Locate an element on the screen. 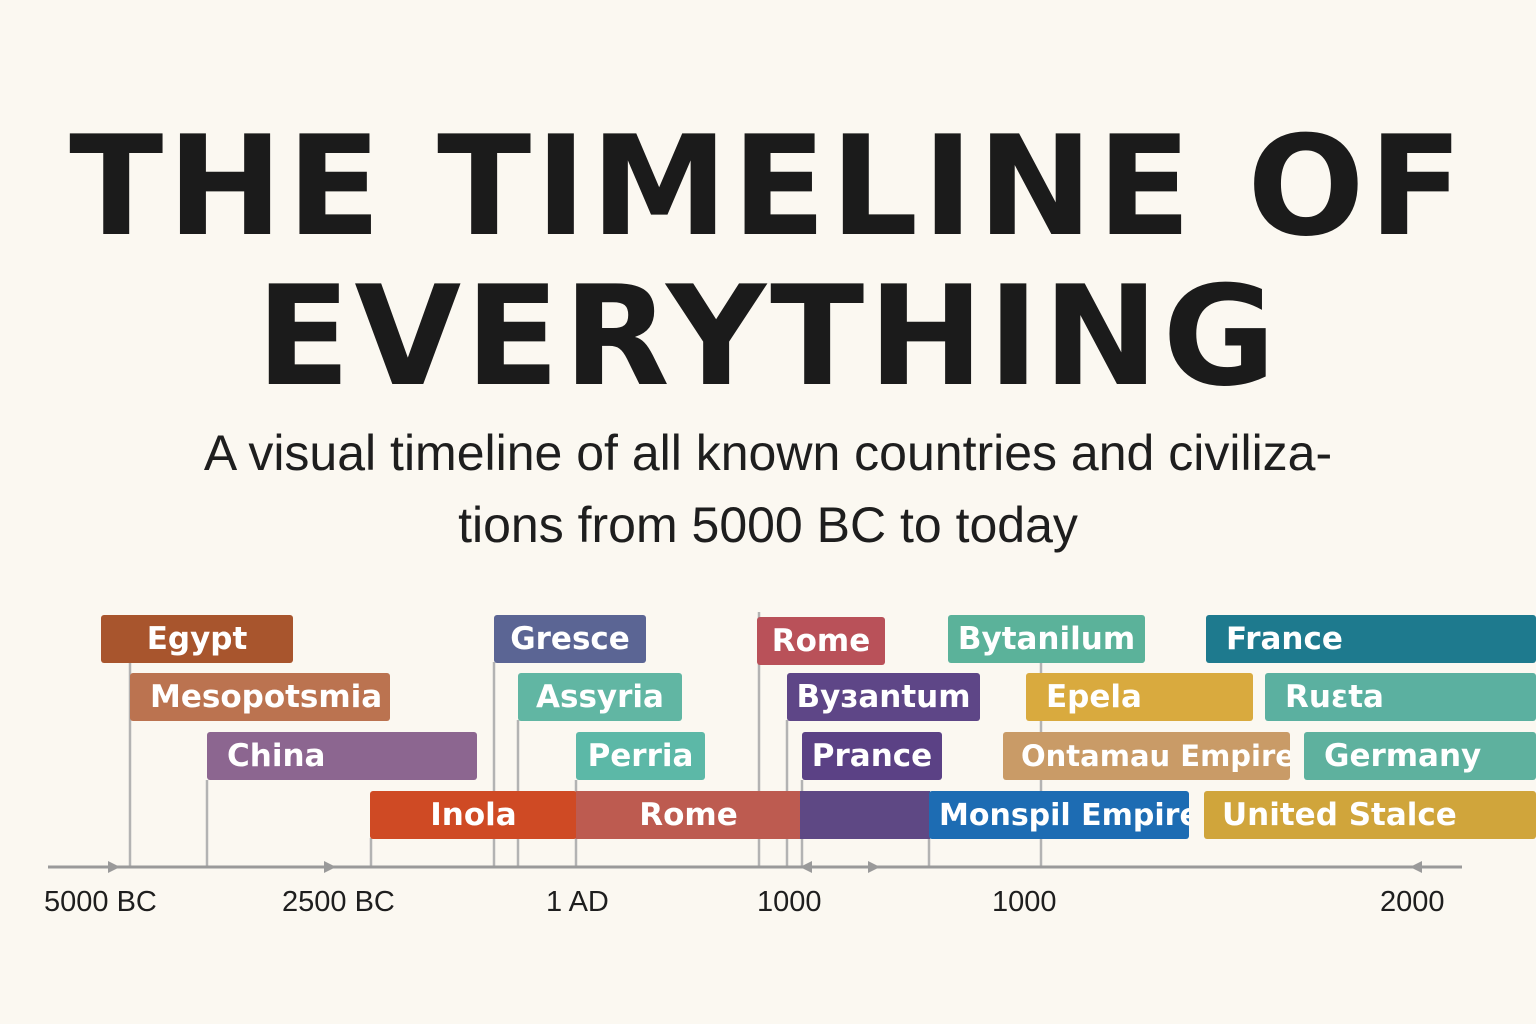 The height and width of the screenshot is (1024, 1536). era-bar-bytanilum: Bytanilum is located at coordinates (1046, 639).